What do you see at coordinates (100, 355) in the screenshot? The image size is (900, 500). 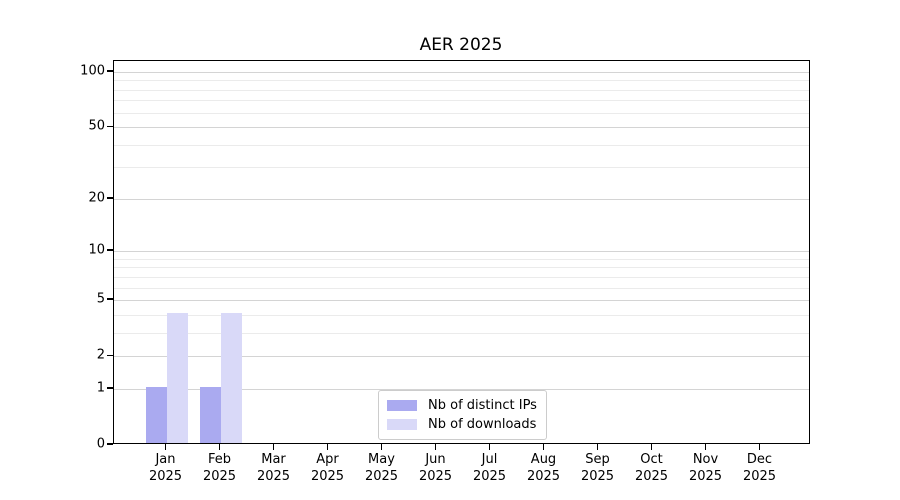 I see `y-tick-label: 2` at bounding box center [100, 355].